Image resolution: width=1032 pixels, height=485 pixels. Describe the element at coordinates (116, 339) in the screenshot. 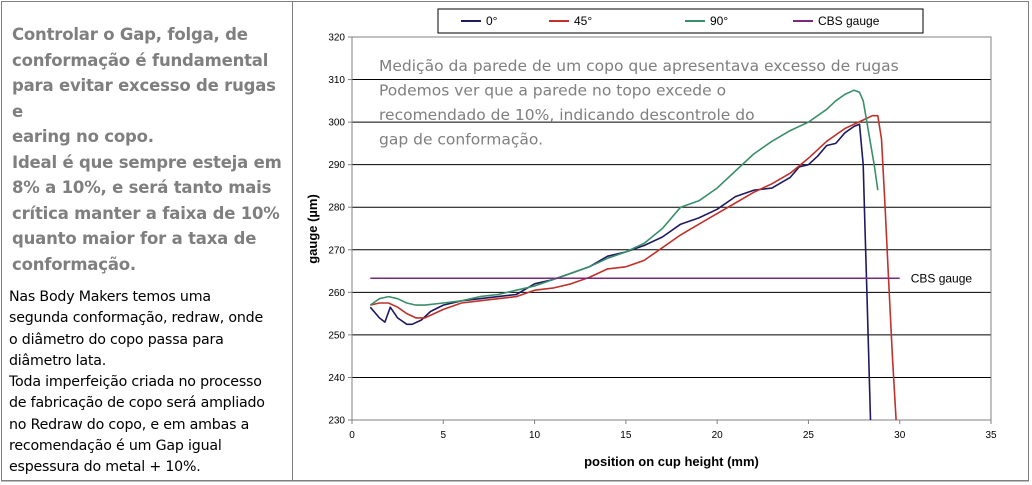

I see `body-line: o diâmetro do copo passa para` at that location.